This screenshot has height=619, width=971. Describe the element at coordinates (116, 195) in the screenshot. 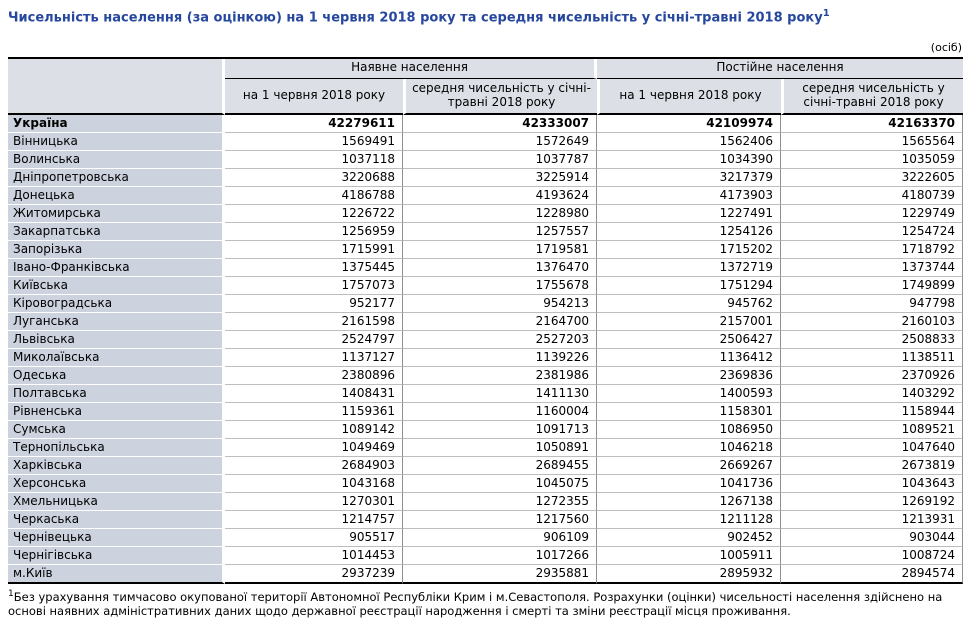

I see `region-label: Донецька` at that location.